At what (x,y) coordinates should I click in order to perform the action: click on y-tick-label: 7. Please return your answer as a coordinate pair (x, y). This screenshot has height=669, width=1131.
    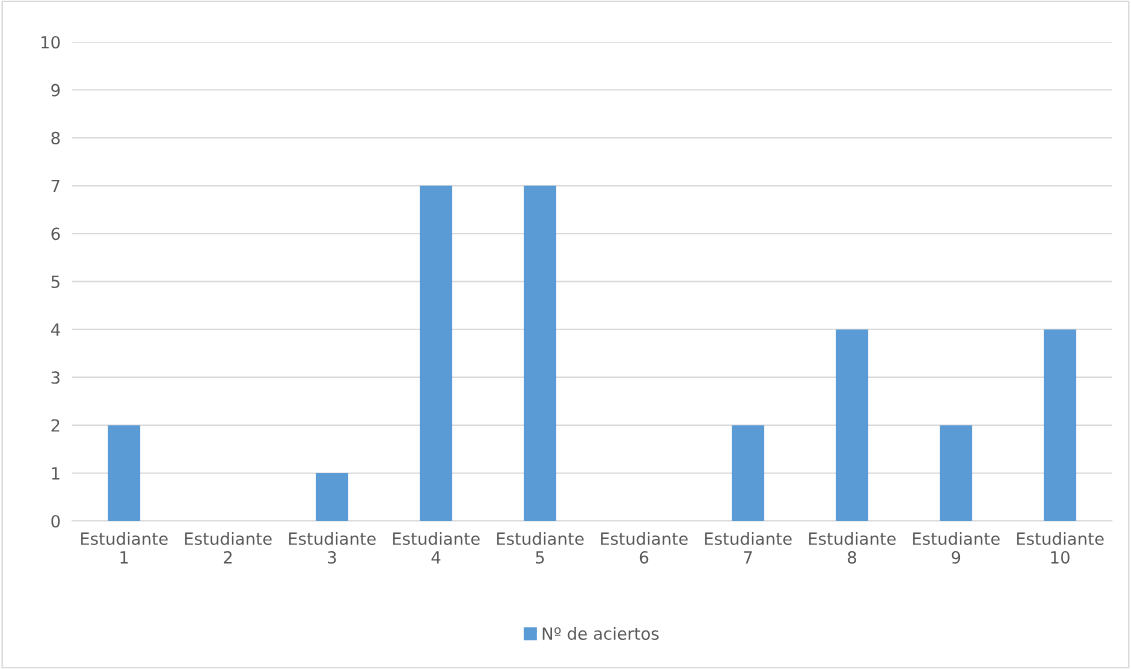
    Looking at the image, I should click on (55, 186).